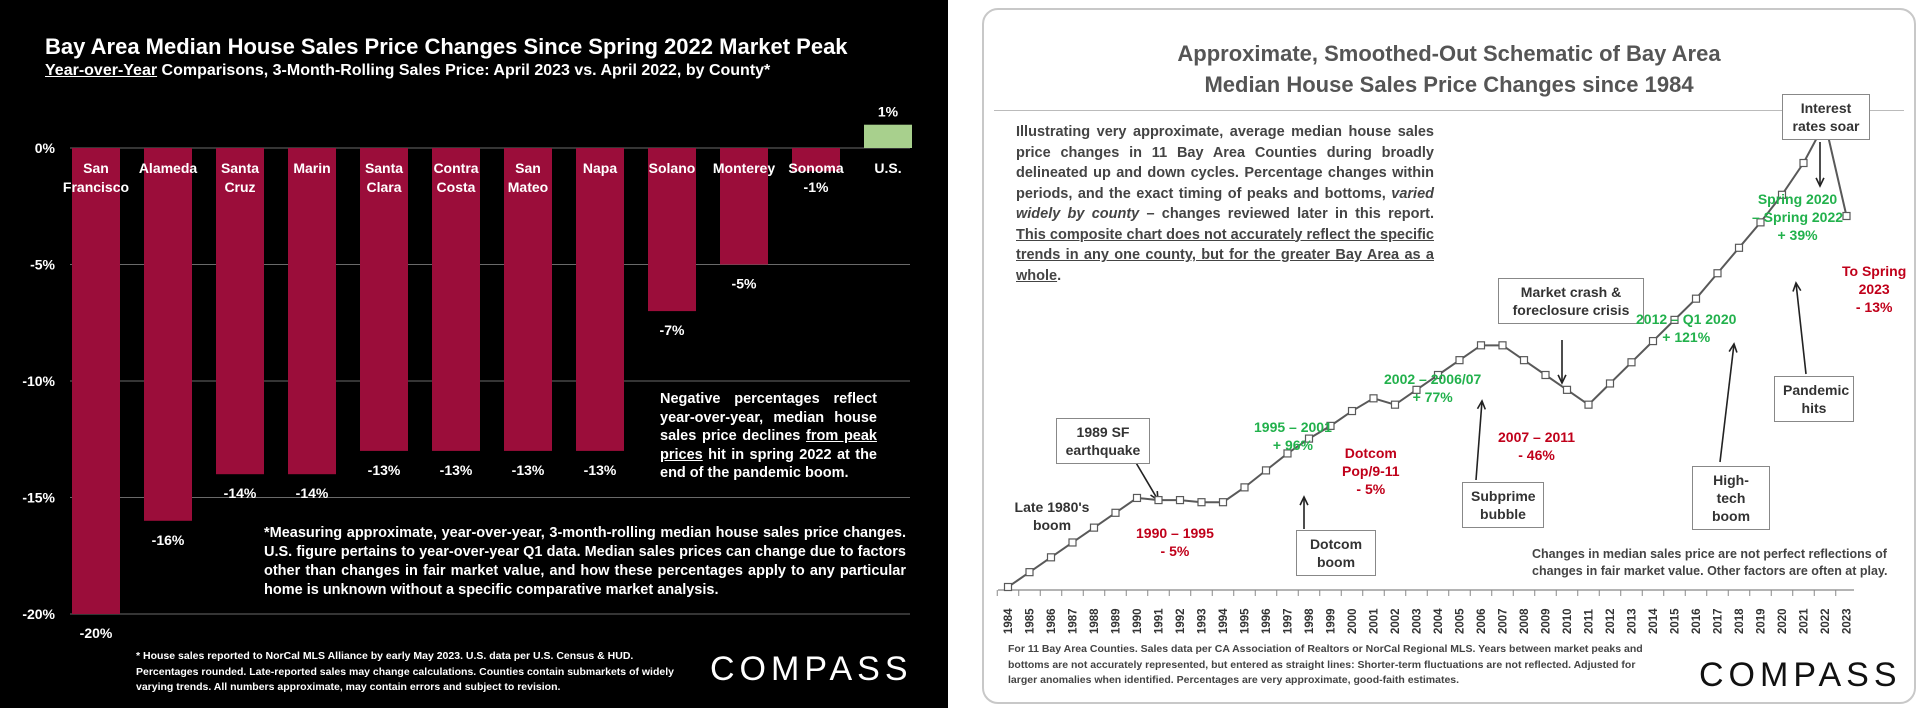 This screenshot has width=1920, height=708. What do you see at coordinates (1353, 621) in the screenshot?
I see `x-tick-label: 2000` at bounding box center [1353, 621].